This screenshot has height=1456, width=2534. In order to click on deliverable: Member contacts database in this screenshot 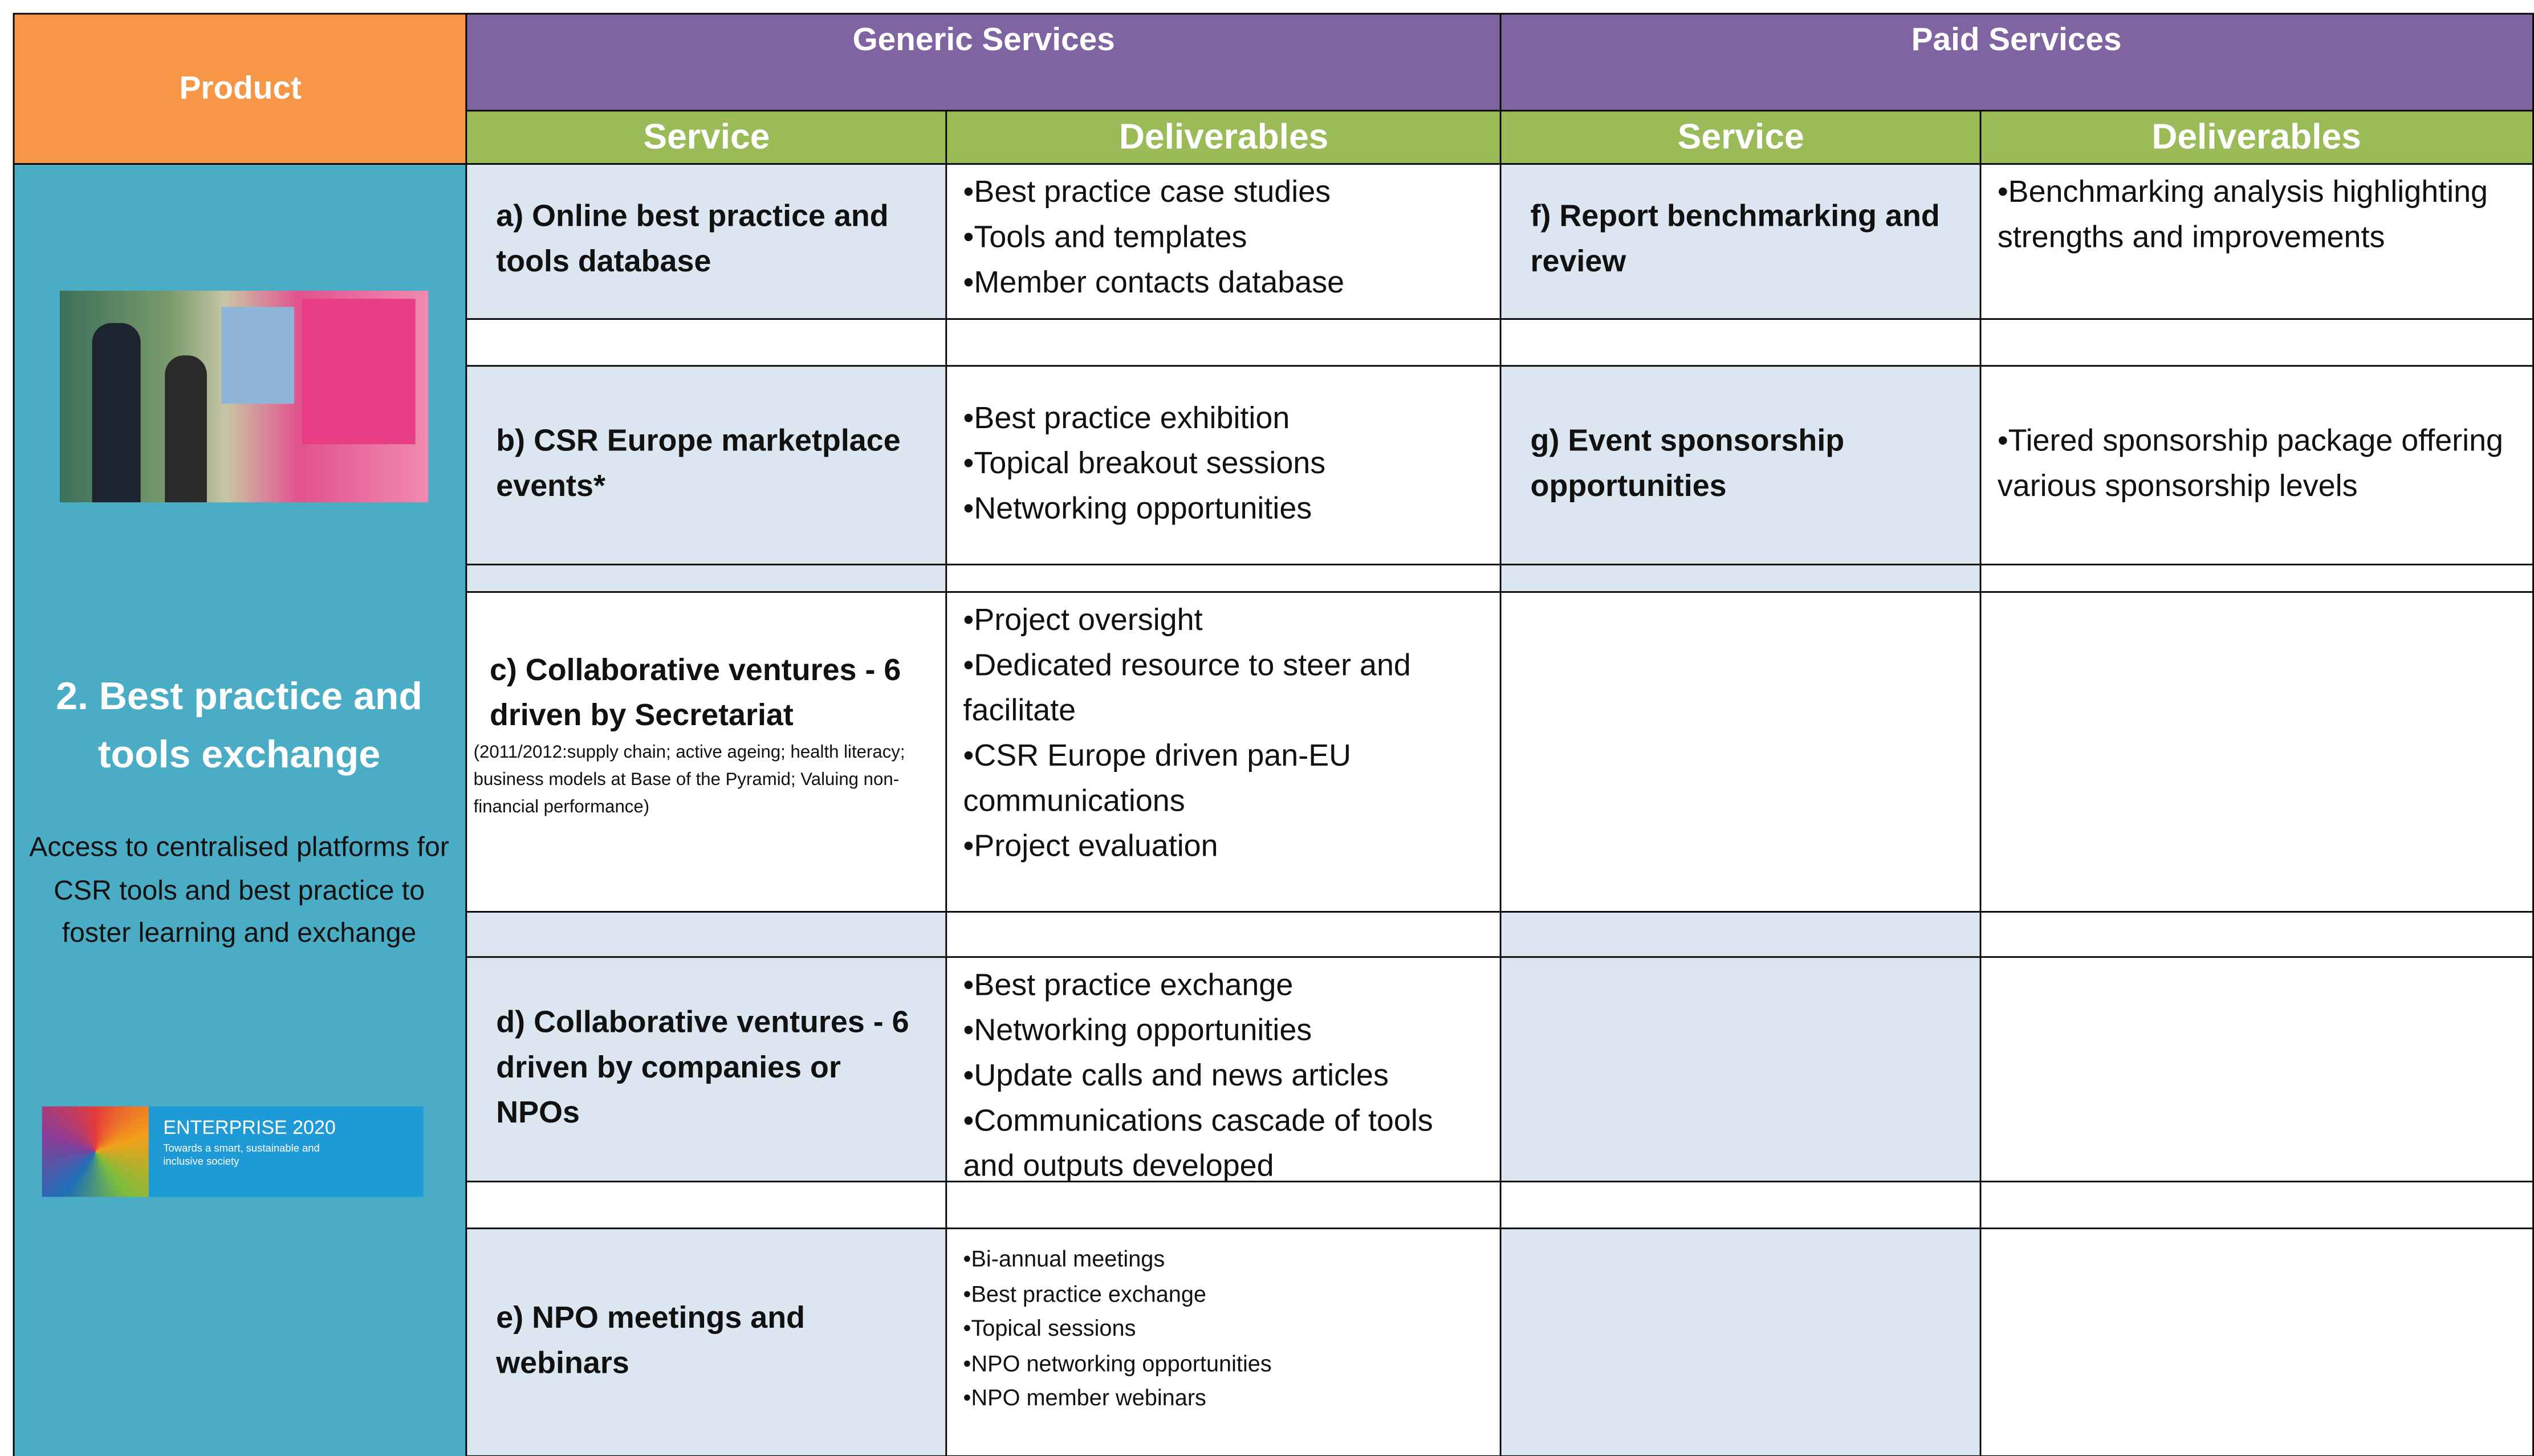, I will do `click(1225, 284)`.